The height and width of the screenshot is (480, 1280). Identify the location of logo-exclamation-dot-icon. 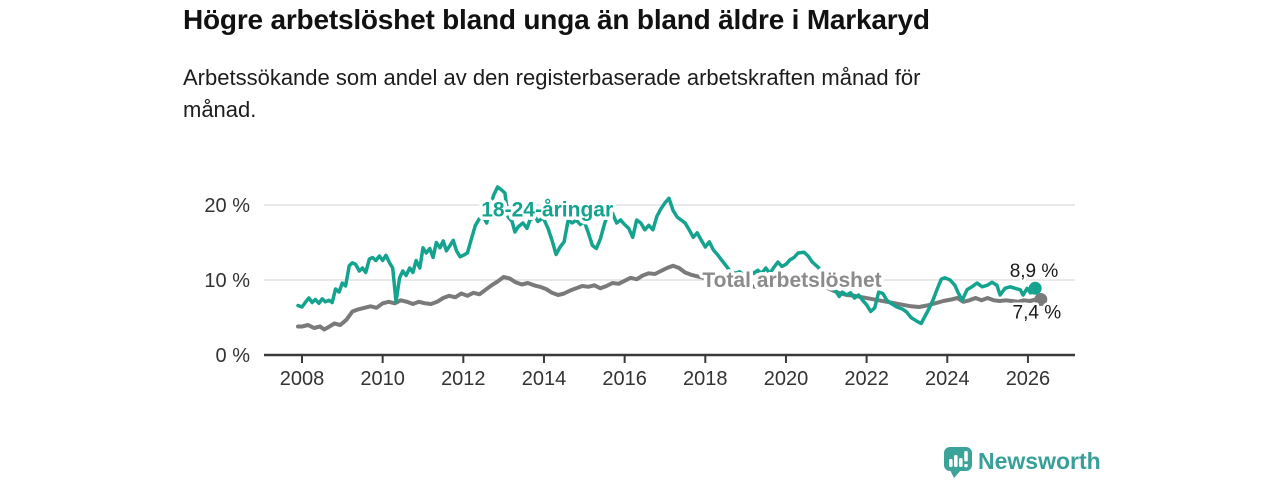
(966, 466).